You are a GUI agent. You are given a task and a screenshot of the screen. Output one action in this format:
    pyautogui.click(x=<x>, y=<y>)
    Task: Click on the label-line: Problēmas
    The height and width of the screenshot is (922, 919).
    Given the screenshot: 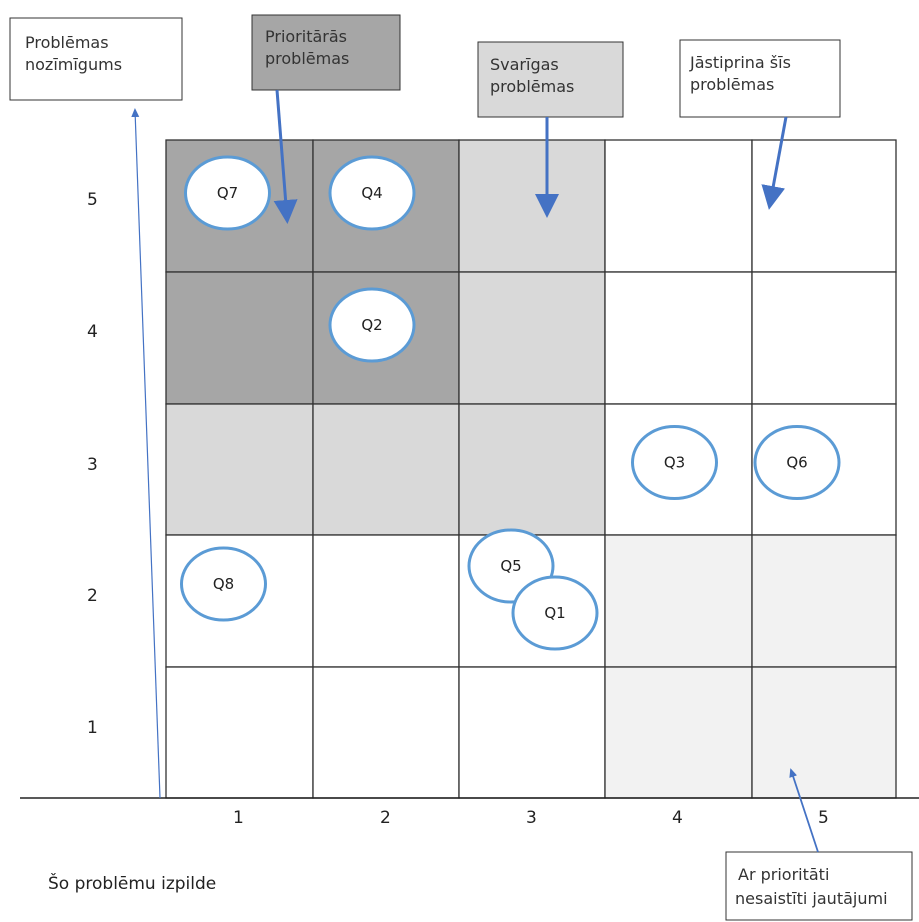 What is the action you would take?
    pyautogui.click(x=67, y=42)
    